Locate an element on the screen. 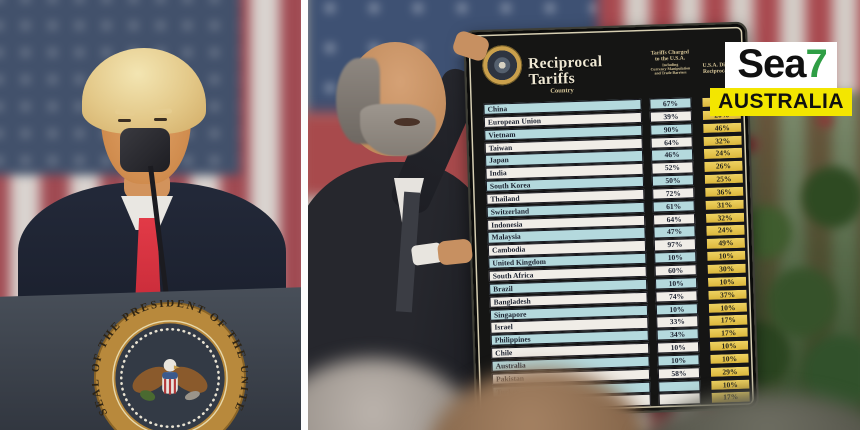 The image size is (860, 430). tariff-charged-cell: 58% is located at coordinates (679, 373).